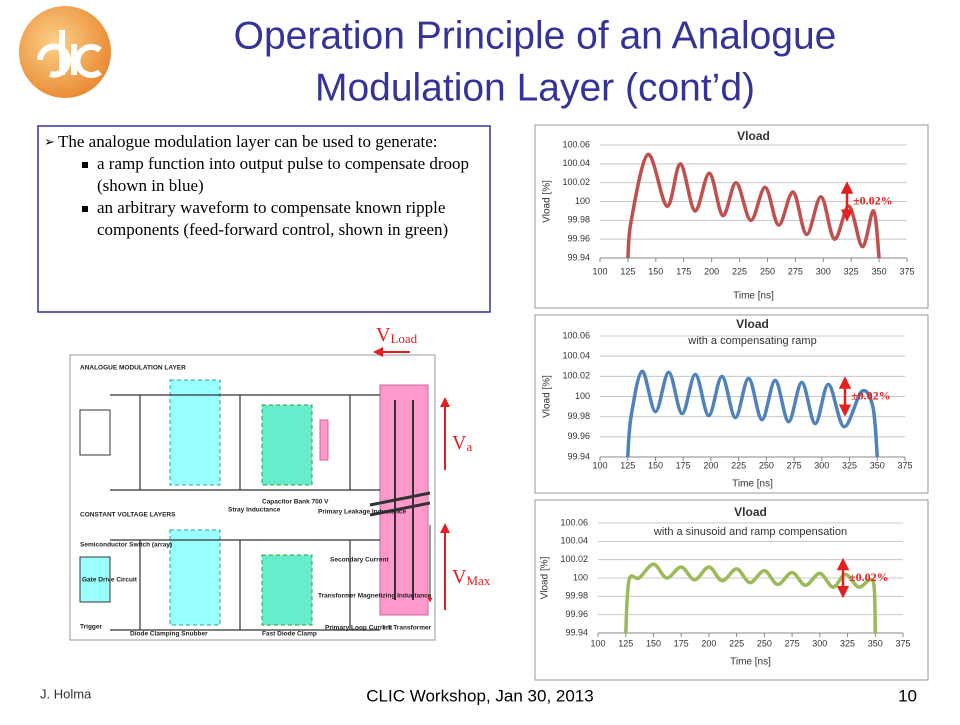 The image size is (960, 725). Describe the element at coordinates (459, 577) in the screenshot. I see `v-max-label-main: V` at that location.